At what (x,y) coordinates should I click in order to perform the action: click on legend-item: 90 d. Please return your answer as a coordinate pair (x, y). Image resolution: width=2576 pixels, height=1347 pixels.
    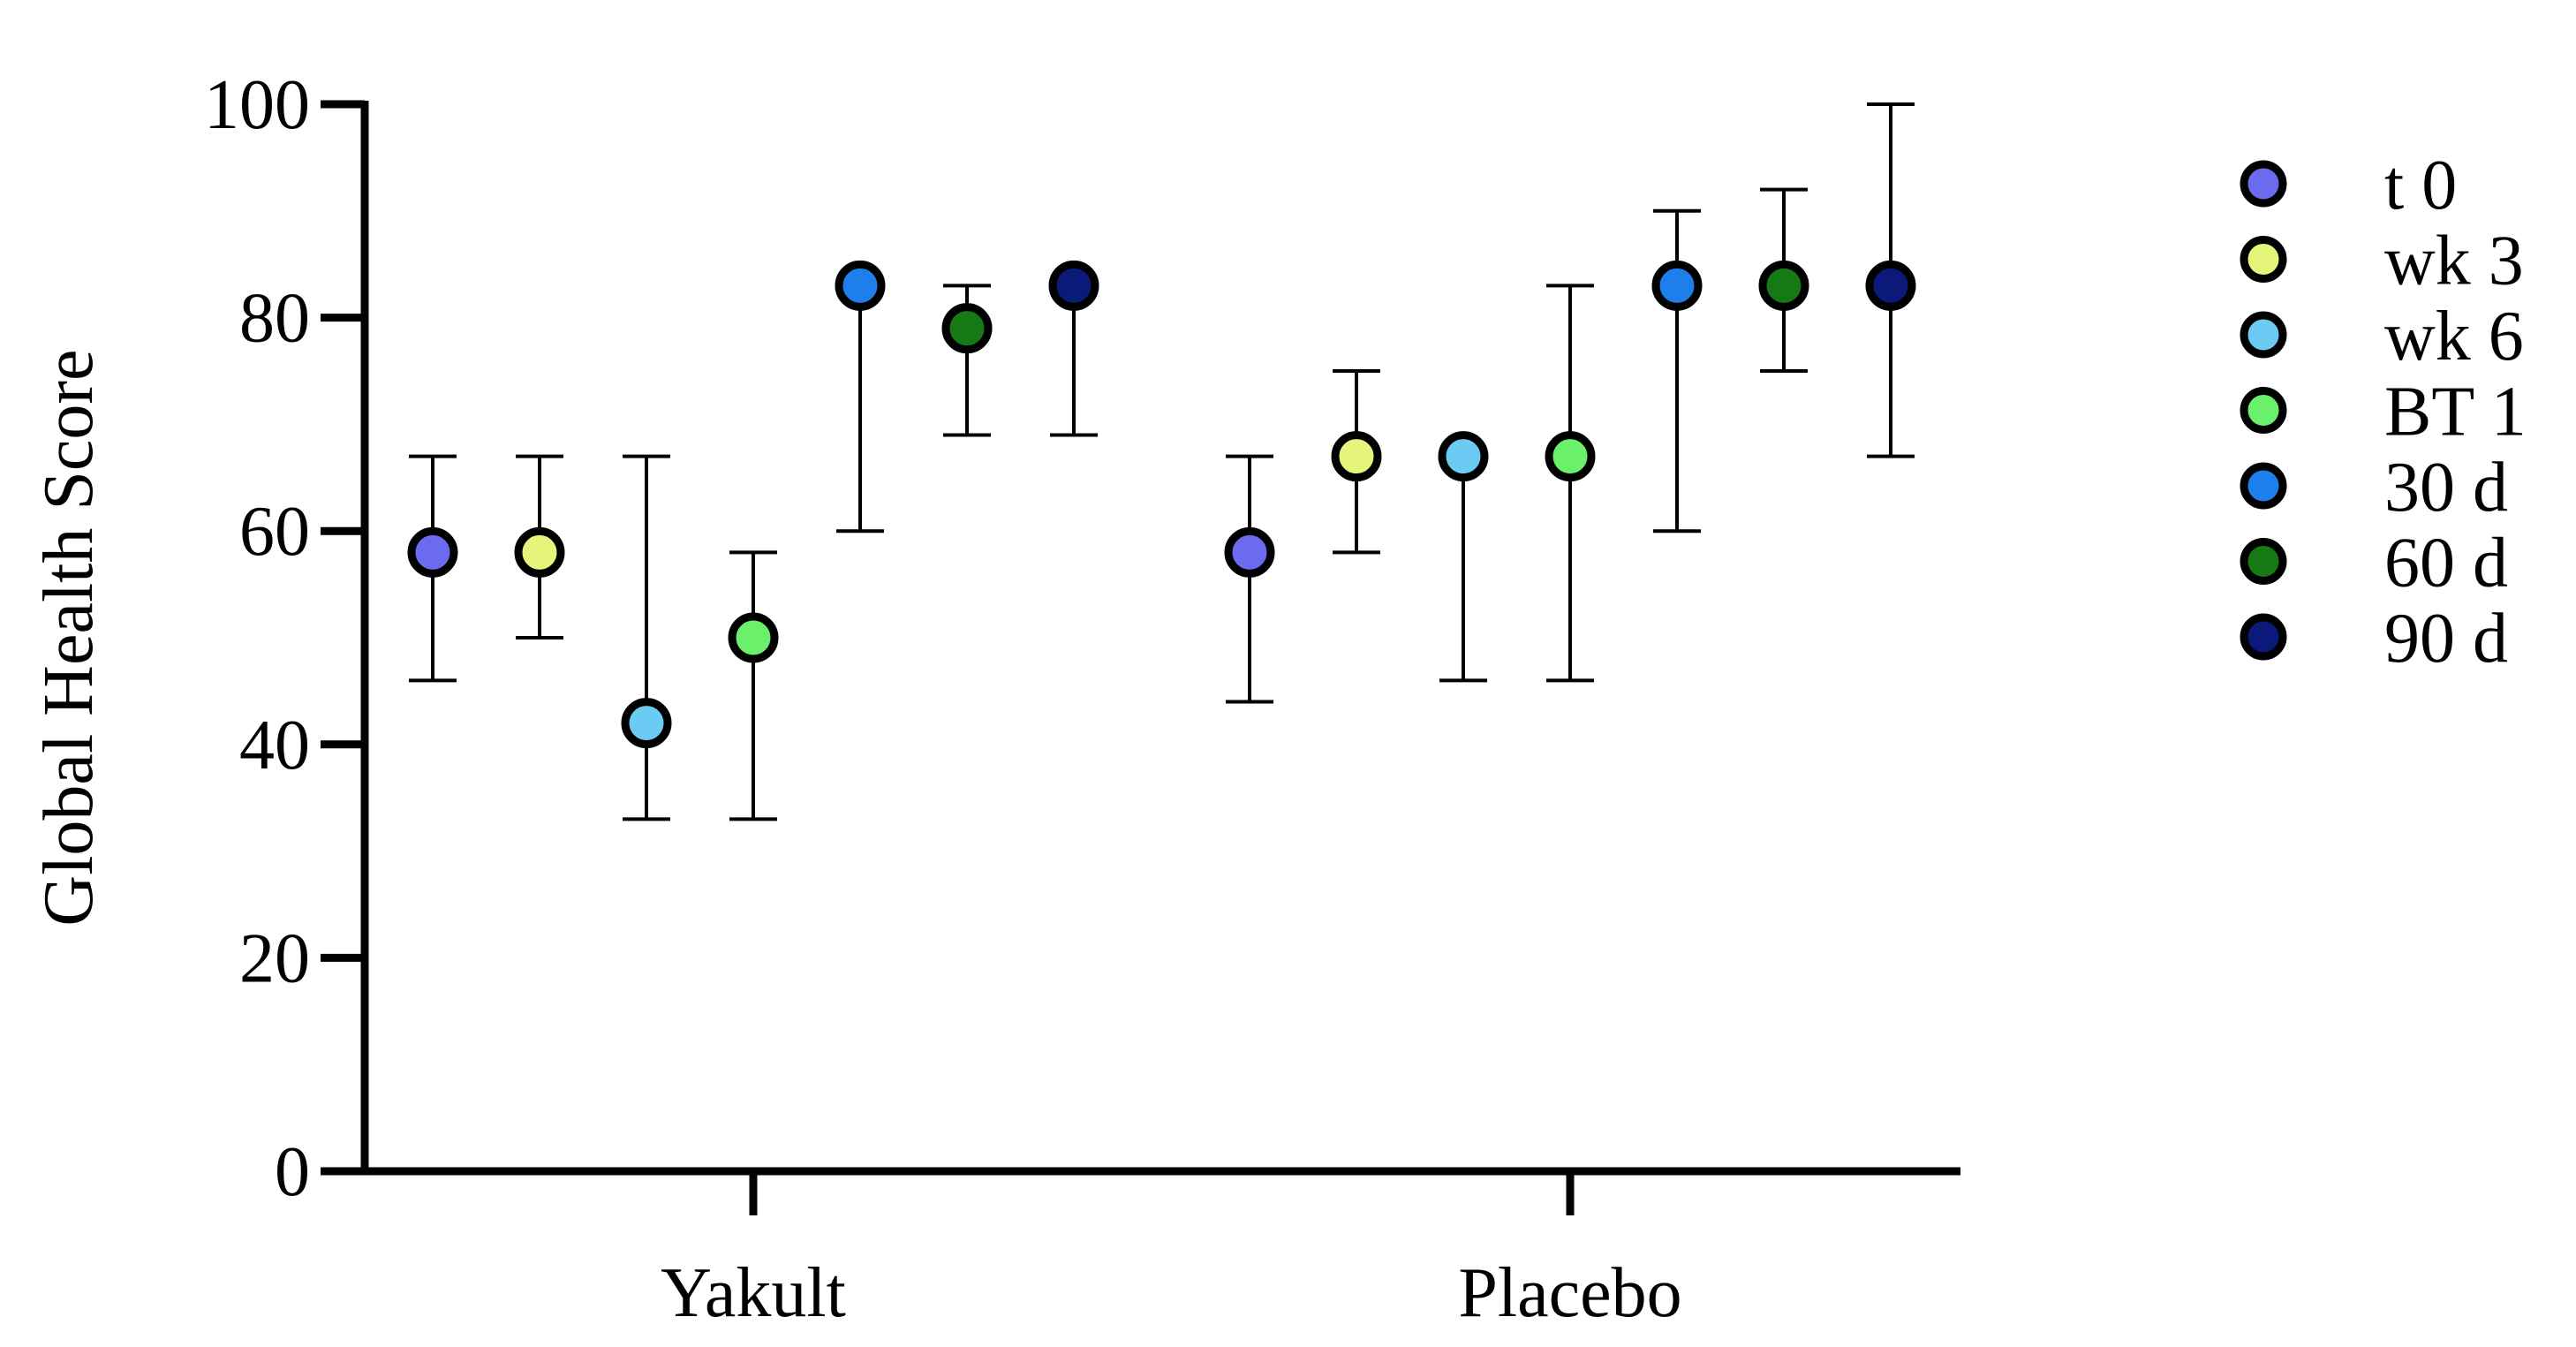
    Looking at the image, I should click on (2374, 638).